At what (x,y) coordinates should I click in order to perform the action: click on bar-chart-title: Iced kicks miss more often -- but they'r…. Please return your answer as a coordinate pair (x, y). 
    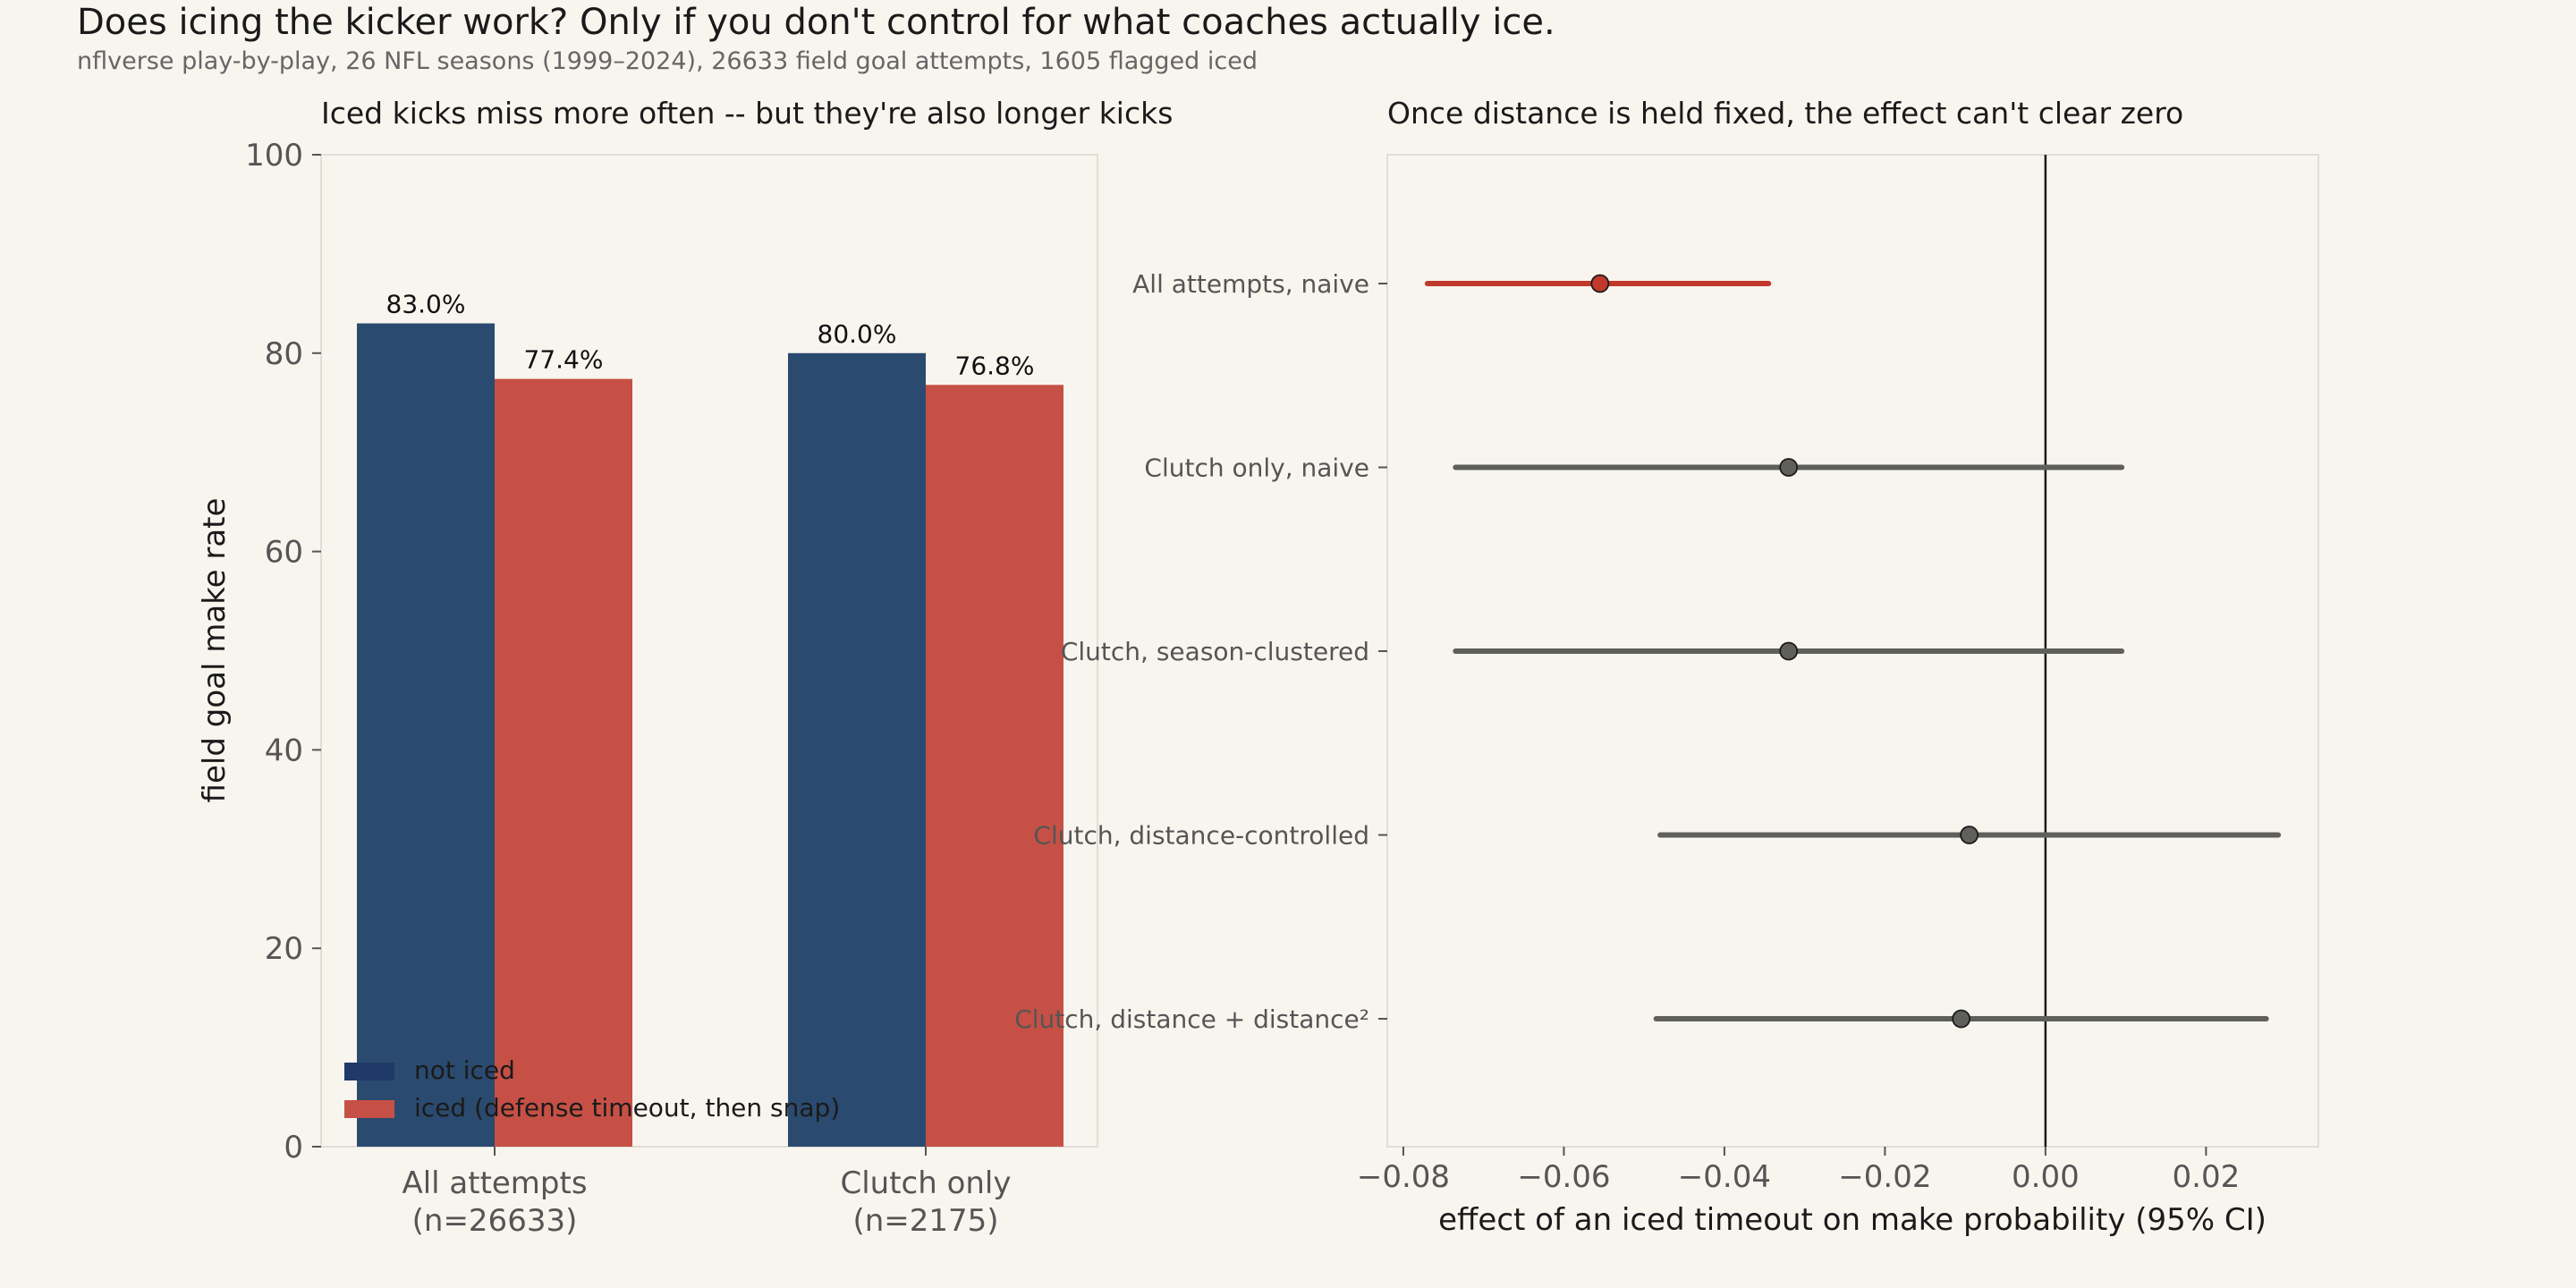
    Looking at the image, I should click on (747, 113).